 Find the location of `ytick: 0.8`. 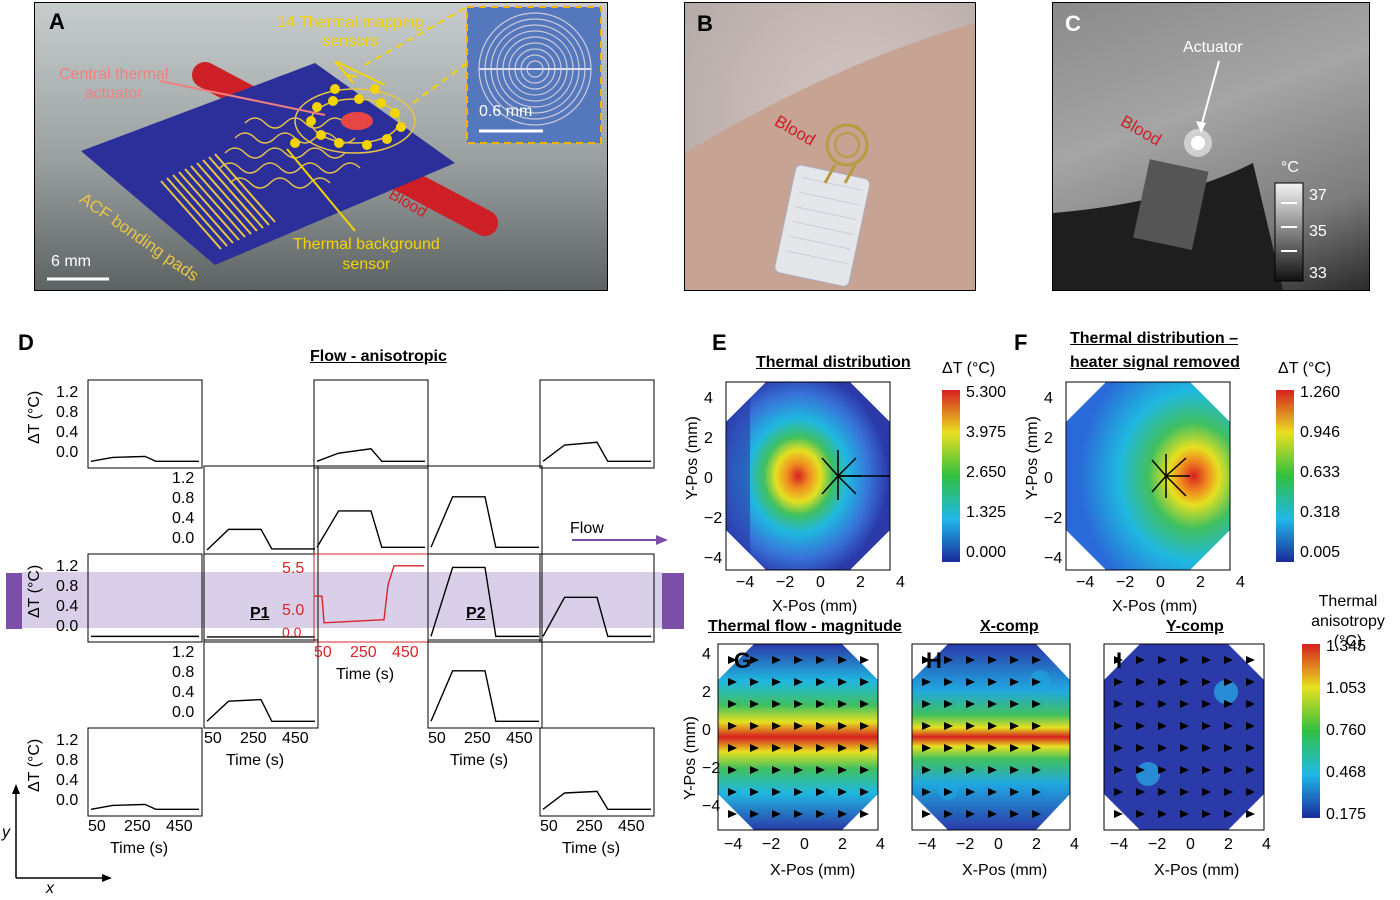

ytick: 0.8 is located at coordinates (67, 412).